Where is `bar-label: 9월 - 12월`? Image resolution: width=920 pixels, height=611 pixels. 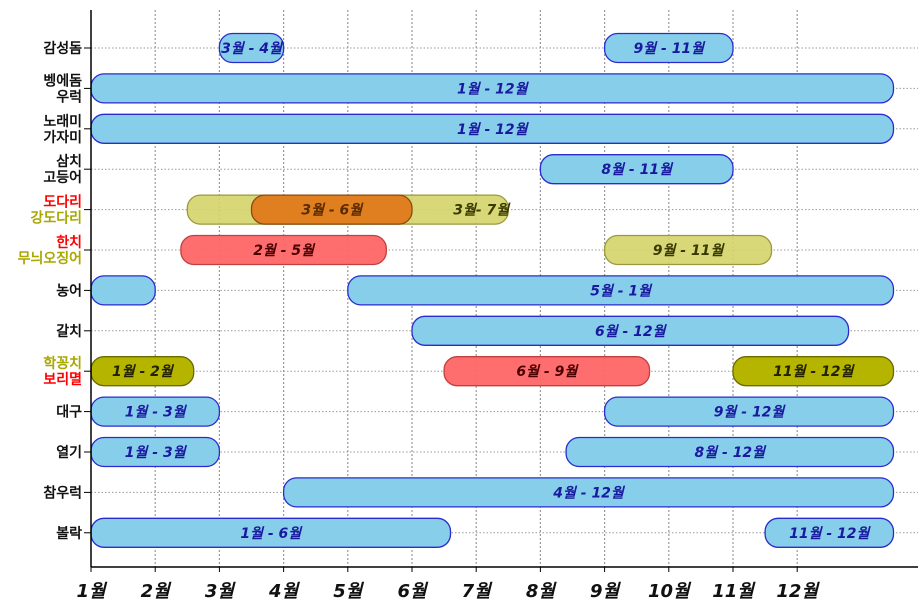
bar-label: 9월 - 12월 is located at coordinates (750, 413).